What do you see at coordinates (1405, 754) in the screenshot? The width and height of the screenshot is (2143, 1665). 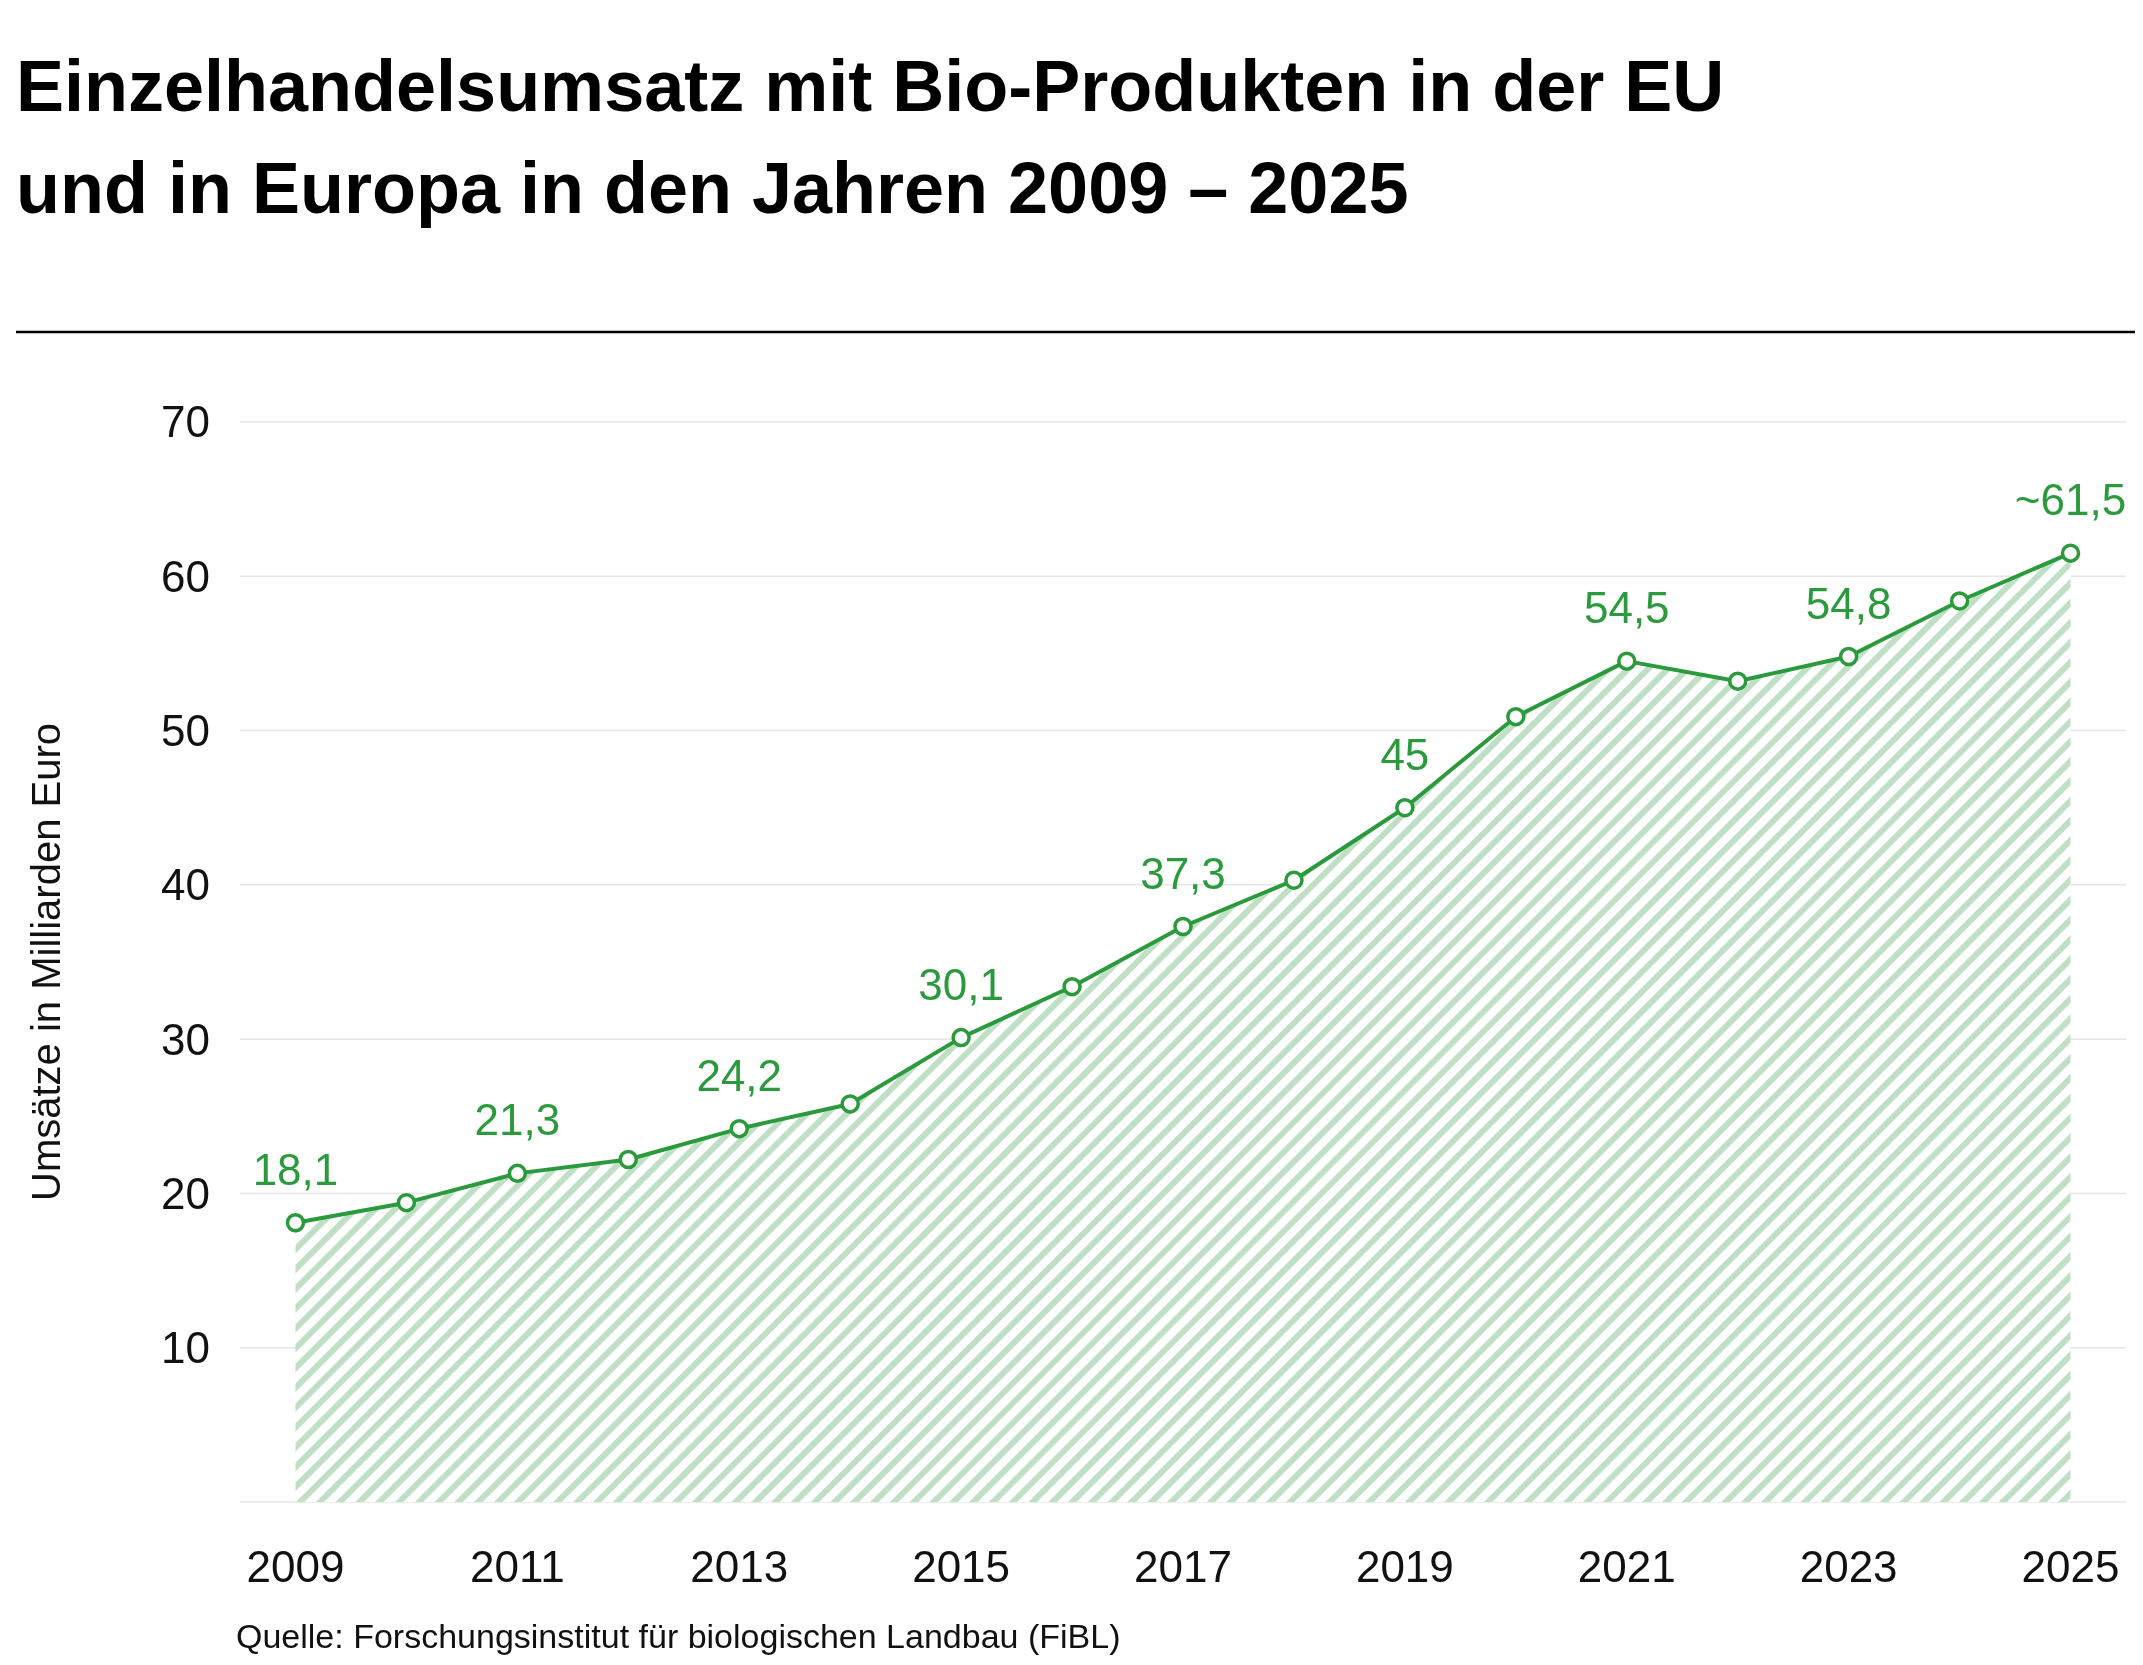 I see `data-label: 45` at bounding box center [1405, 754].